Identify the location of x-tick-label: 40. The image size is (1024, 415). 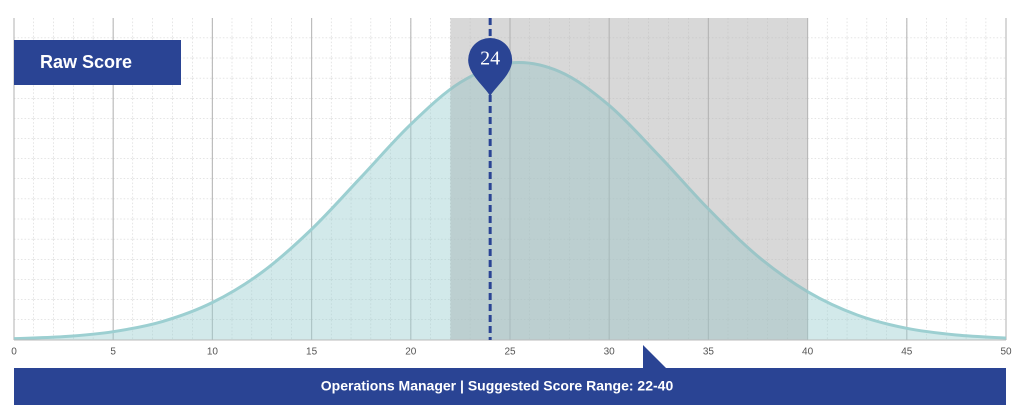
(808, 352).